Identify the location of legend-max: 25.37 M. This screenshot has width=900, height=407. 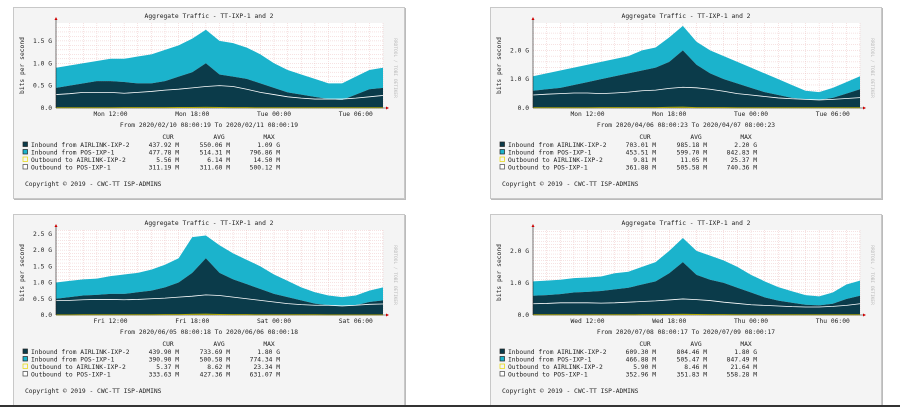
(743, 160).